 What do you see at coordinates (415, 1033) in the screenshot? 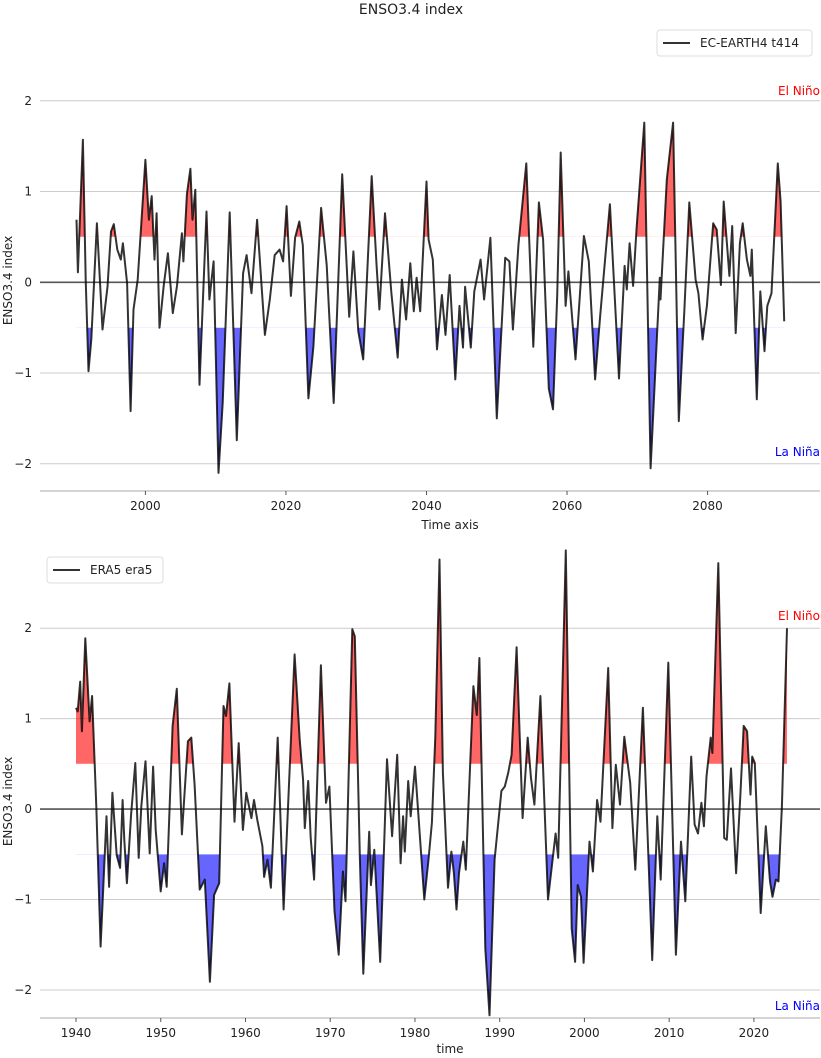
I see `x-tick-label: 1980` at bounding box center [415, 1033].